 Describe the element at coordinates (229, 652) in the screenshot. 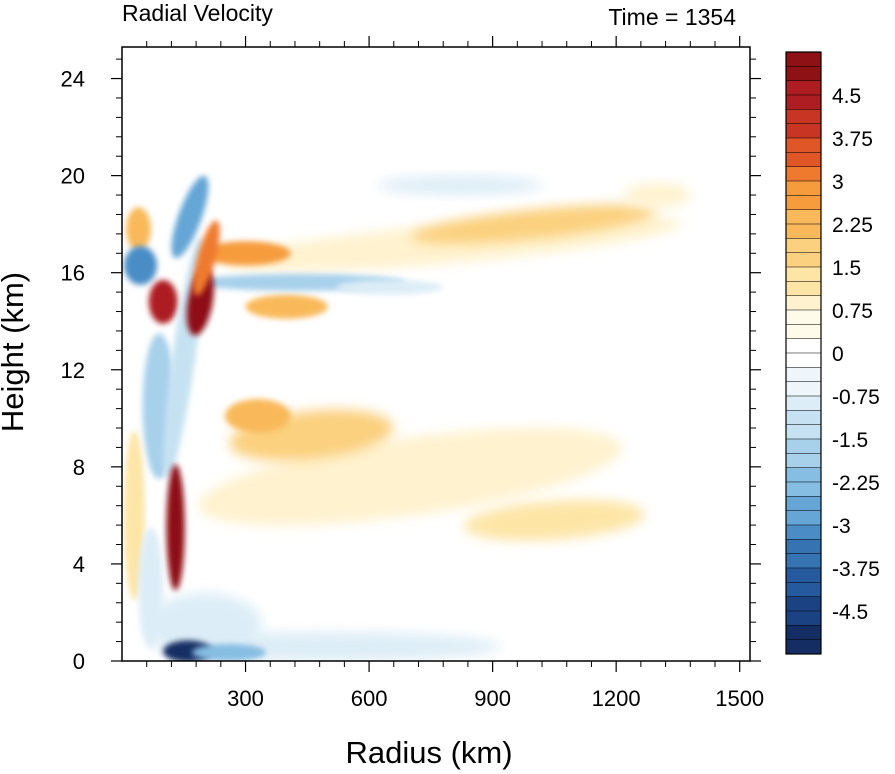

I see `low-level-inflow-band` at that location.